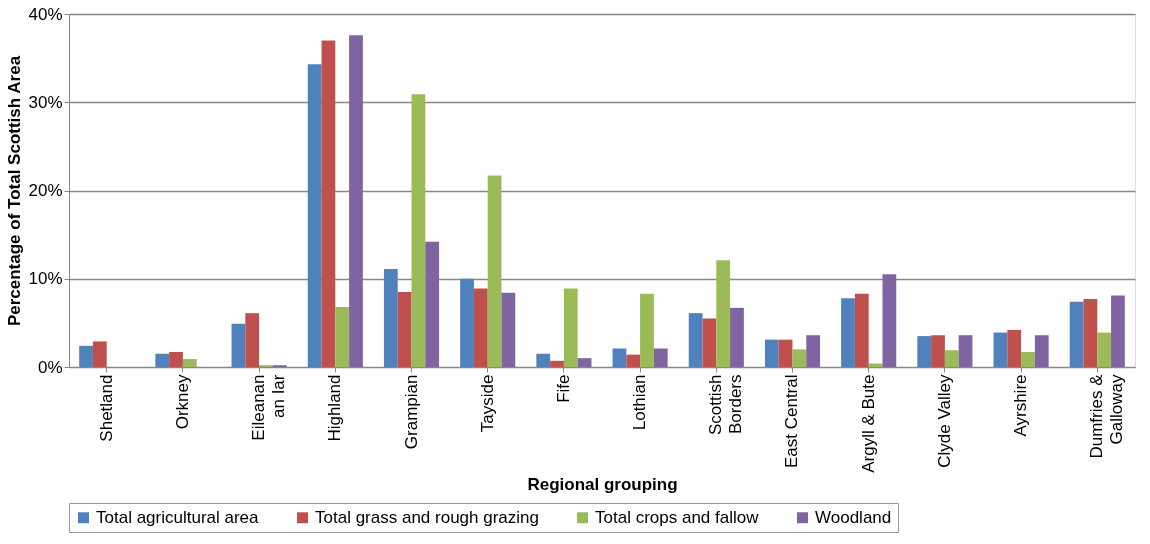 This screenshot has width=1150, height=544. I want to click on x-tick-label: Lothian, so click(640, 402).